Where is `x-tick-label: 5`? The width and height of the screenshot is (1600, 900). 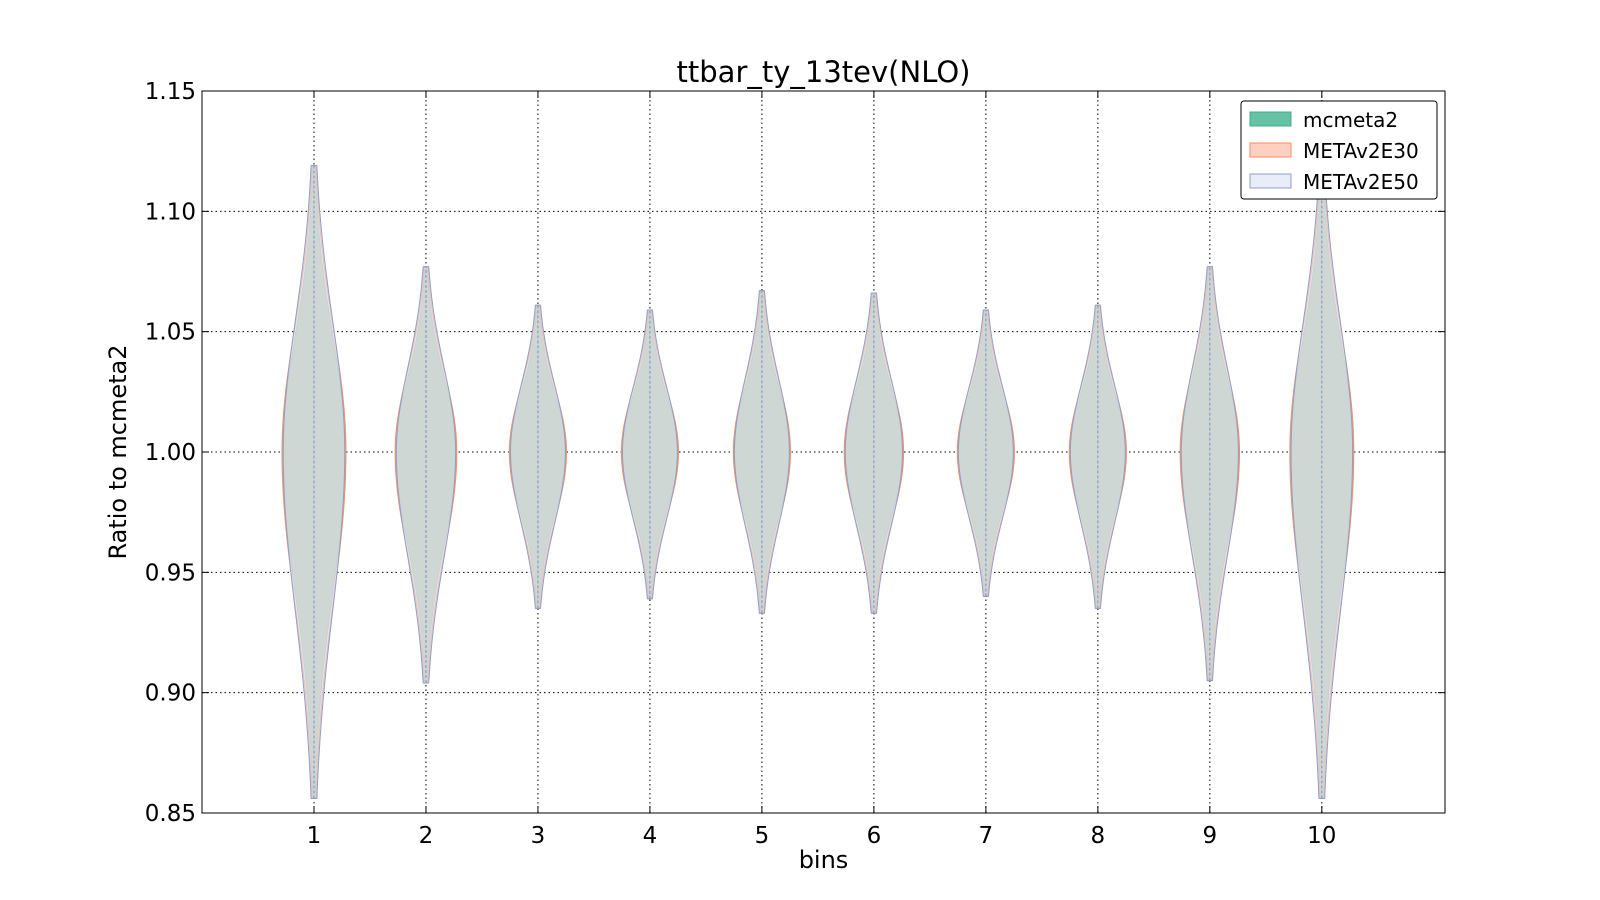
x-tick-label: 5 is located at coordinates (762, 836).